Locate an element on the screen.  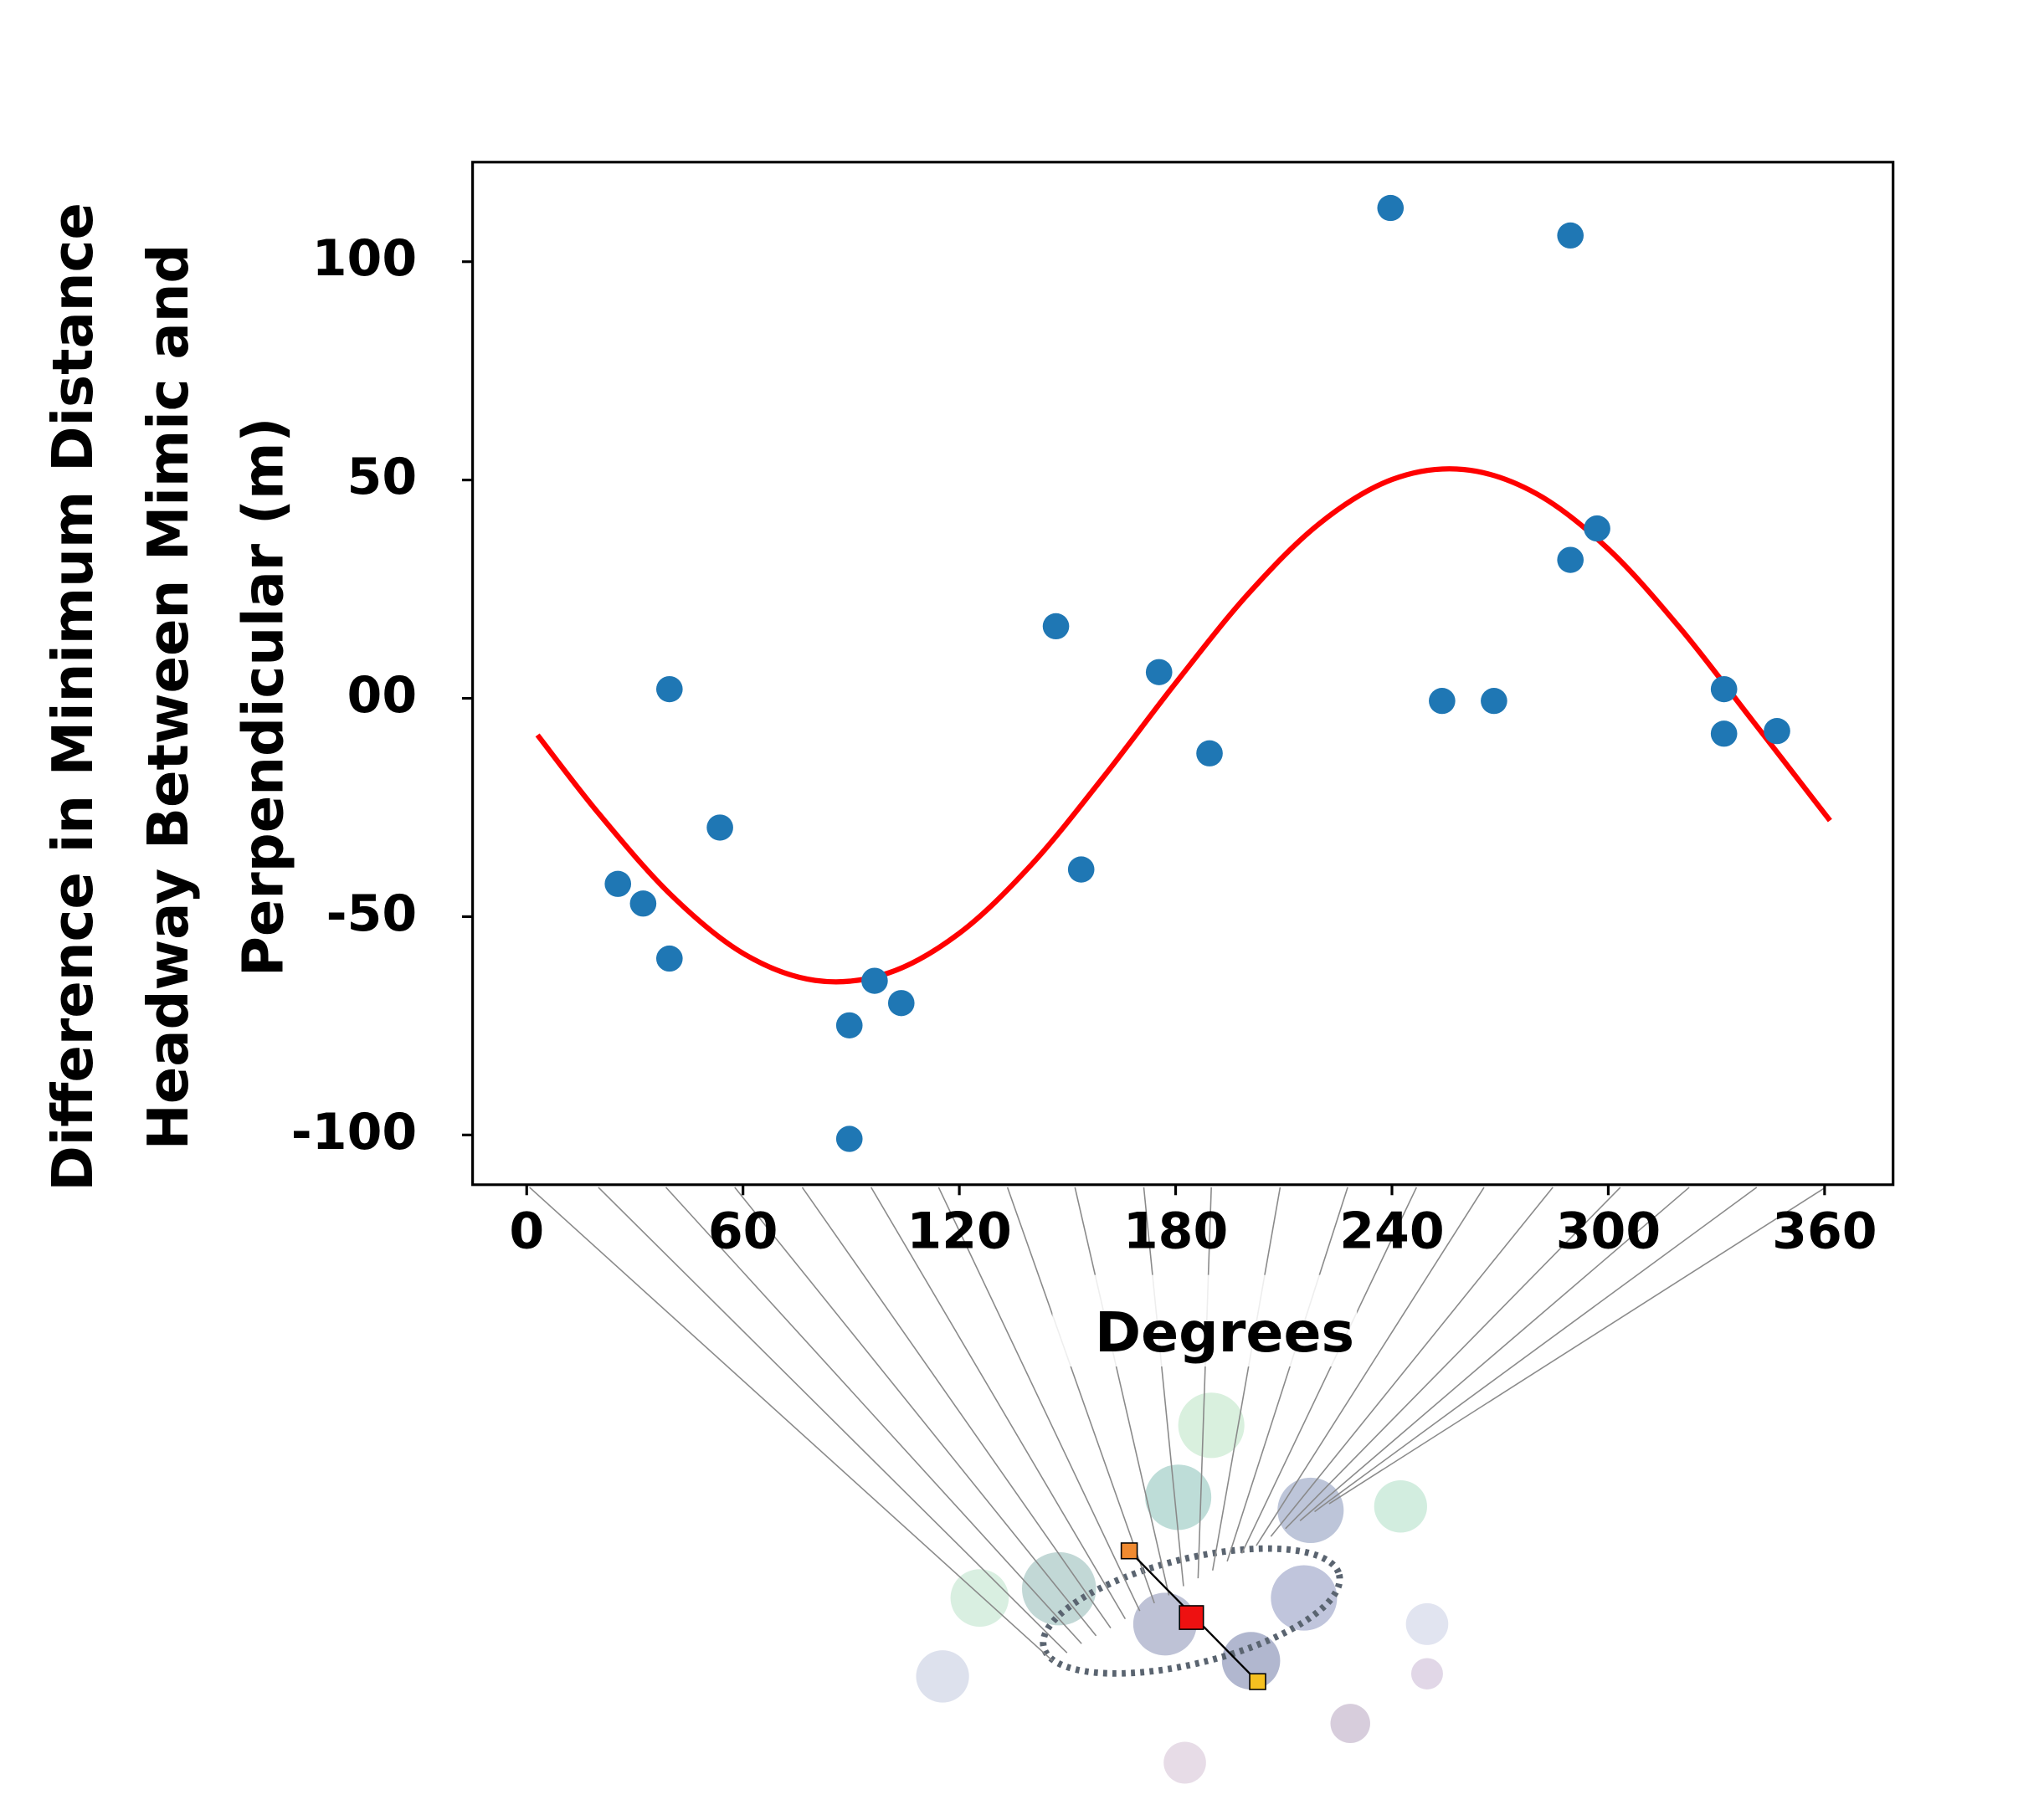
y-axis-label-line: Headway Between Mimic and is located at coordinates (168, 698).